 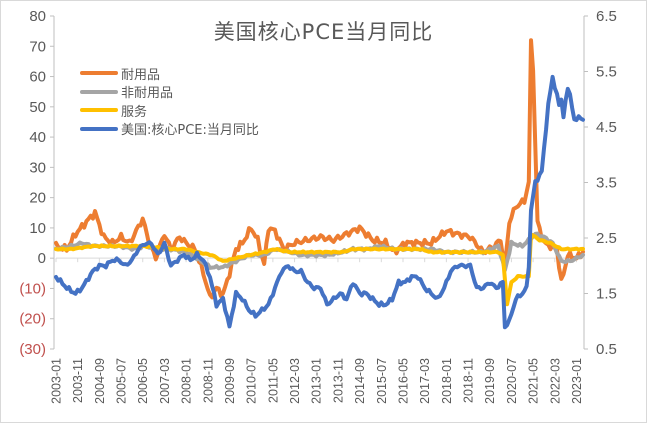 I want to click on x-axis-label: 2018-01, so click(x=447, y=381).